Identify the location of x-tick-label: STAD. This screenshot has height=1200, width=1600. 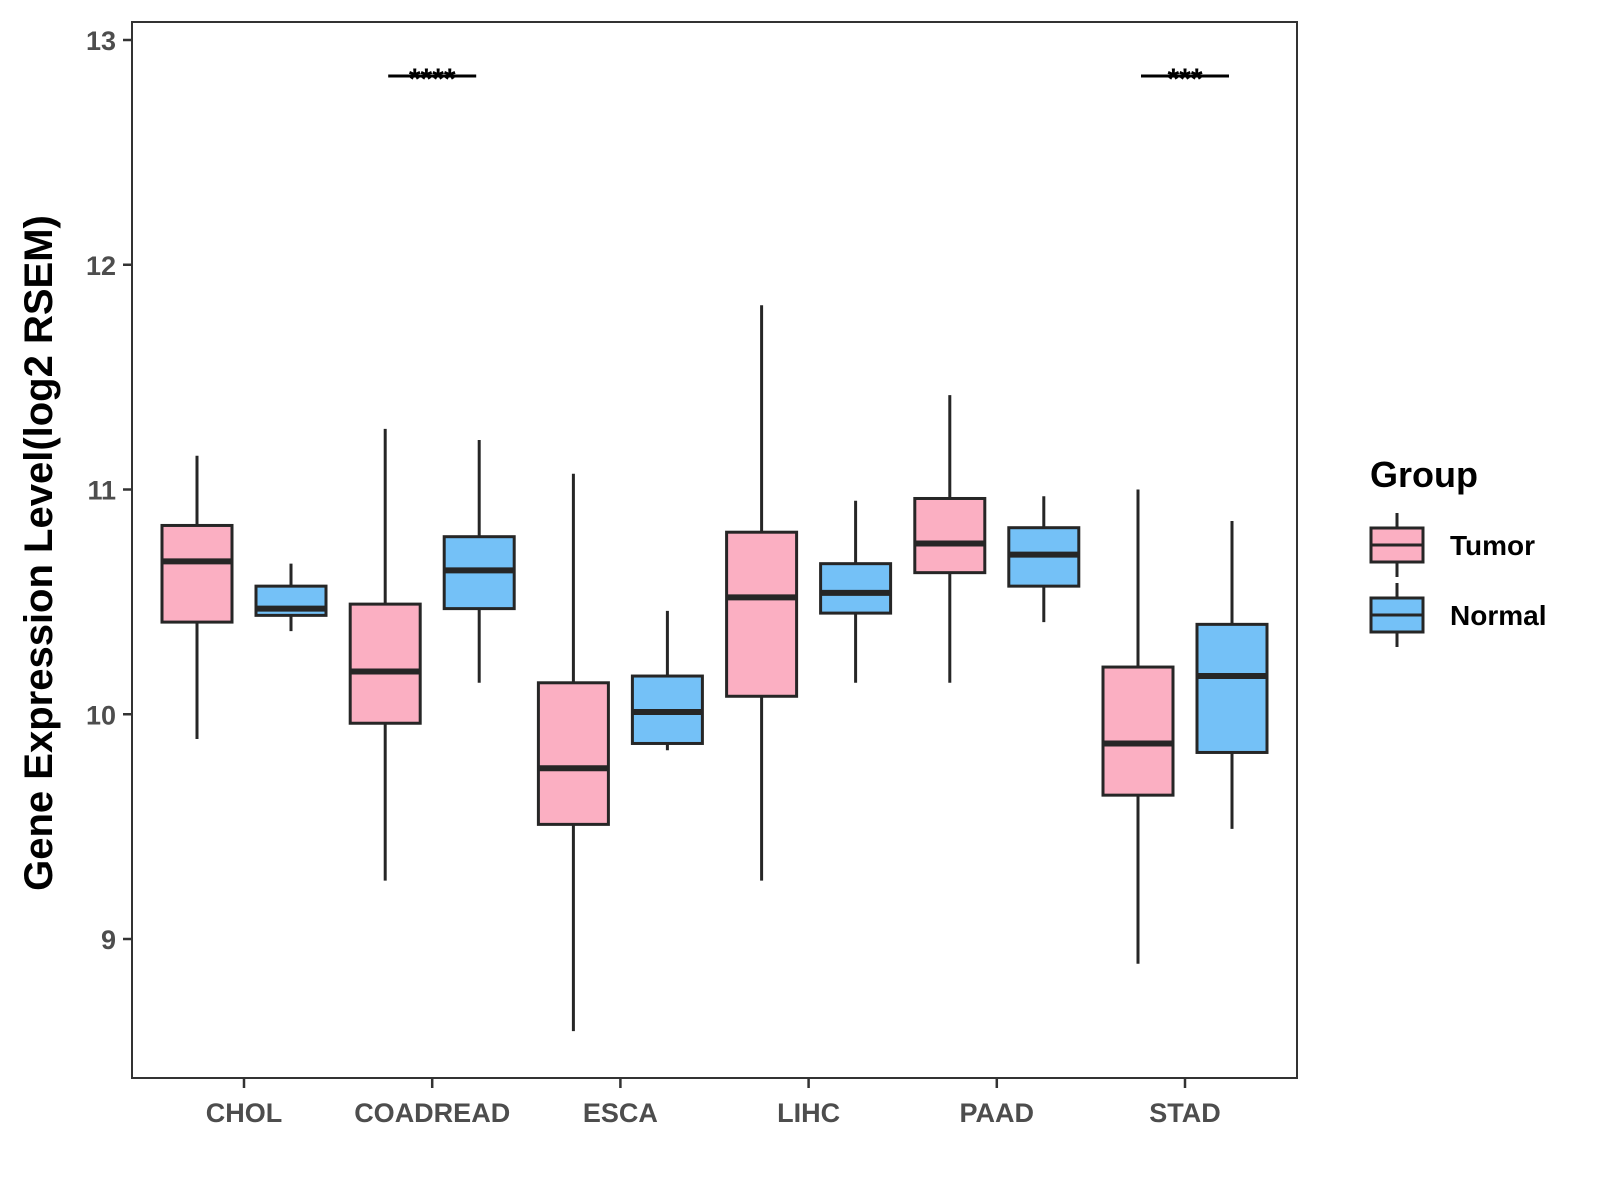
(1185, 1113).